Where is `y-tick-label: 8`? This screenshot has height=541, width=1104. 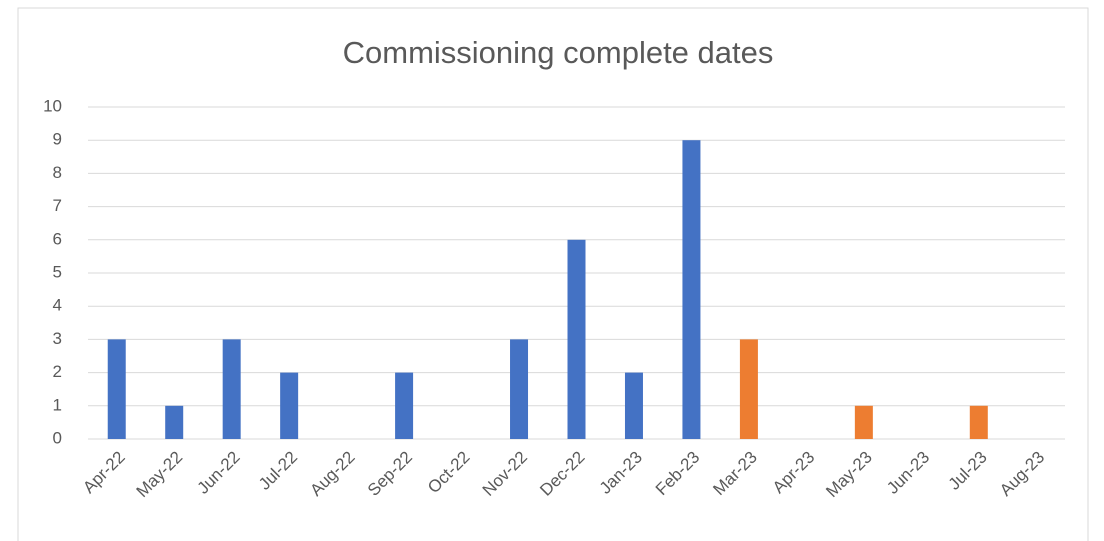 y-tick-label: 8 is located at coordinates (57, 172).